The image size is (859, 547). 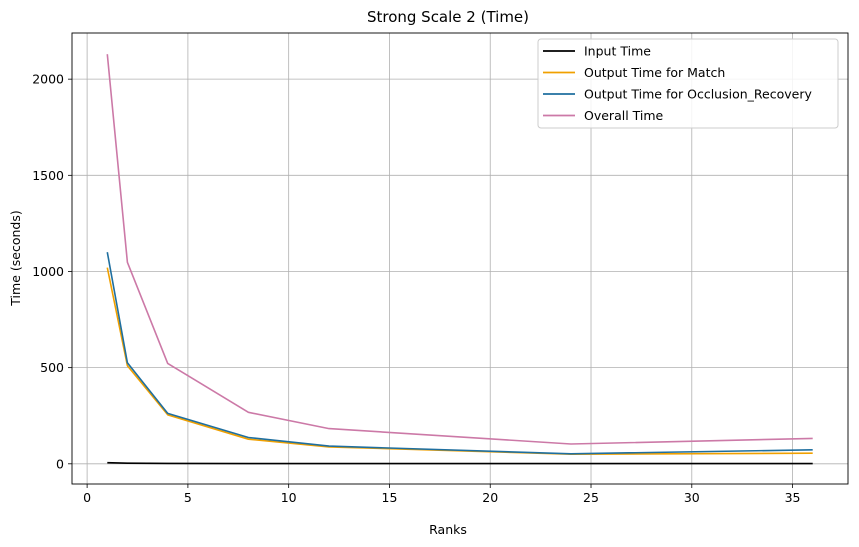 I want to click on x-tick-label: 25, so click(x=591, y=497).